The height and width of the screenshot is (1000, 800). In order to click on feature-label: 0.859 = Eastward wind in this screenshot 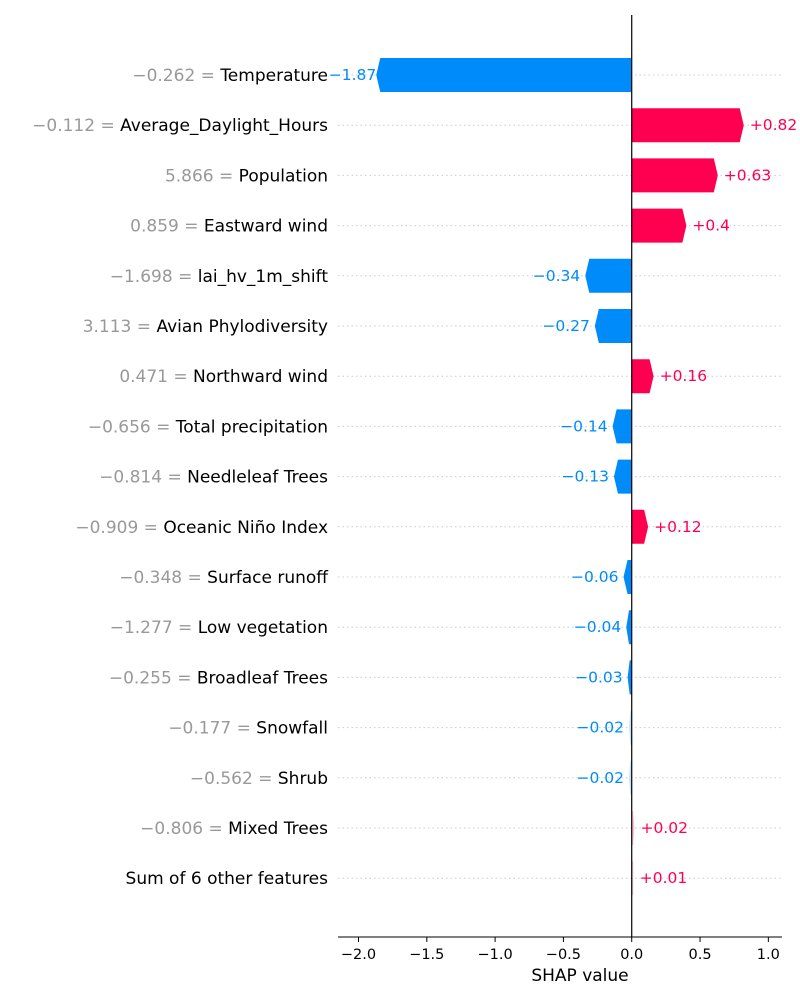, I will do `click(229, 227)`.